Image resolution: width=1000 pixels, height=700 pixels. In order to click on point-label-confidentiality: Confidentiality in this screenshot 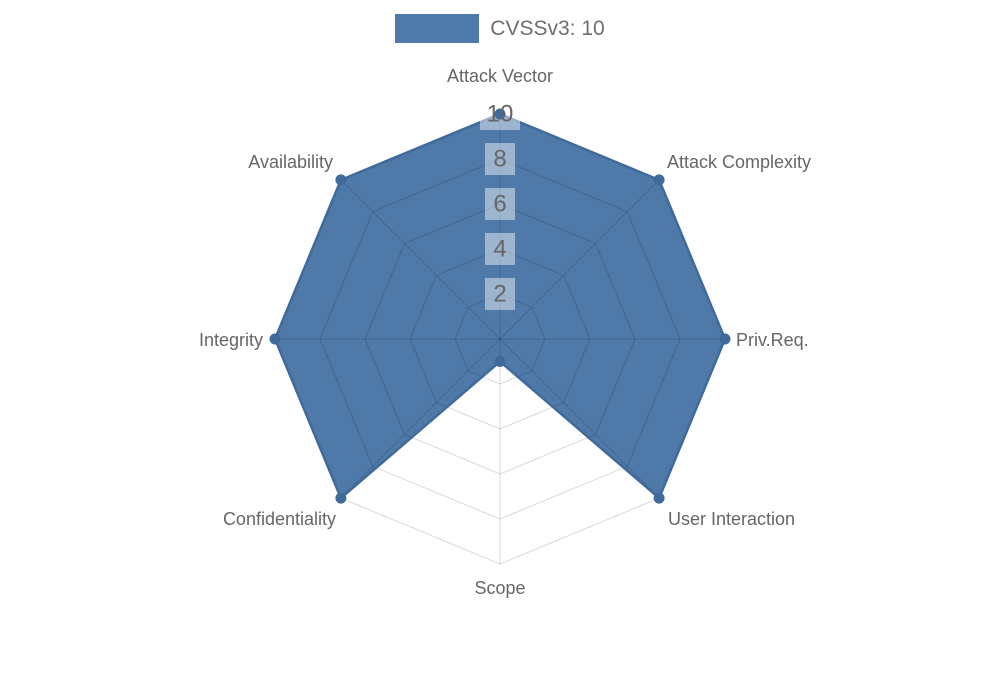, I will do `click(279, 519)`.